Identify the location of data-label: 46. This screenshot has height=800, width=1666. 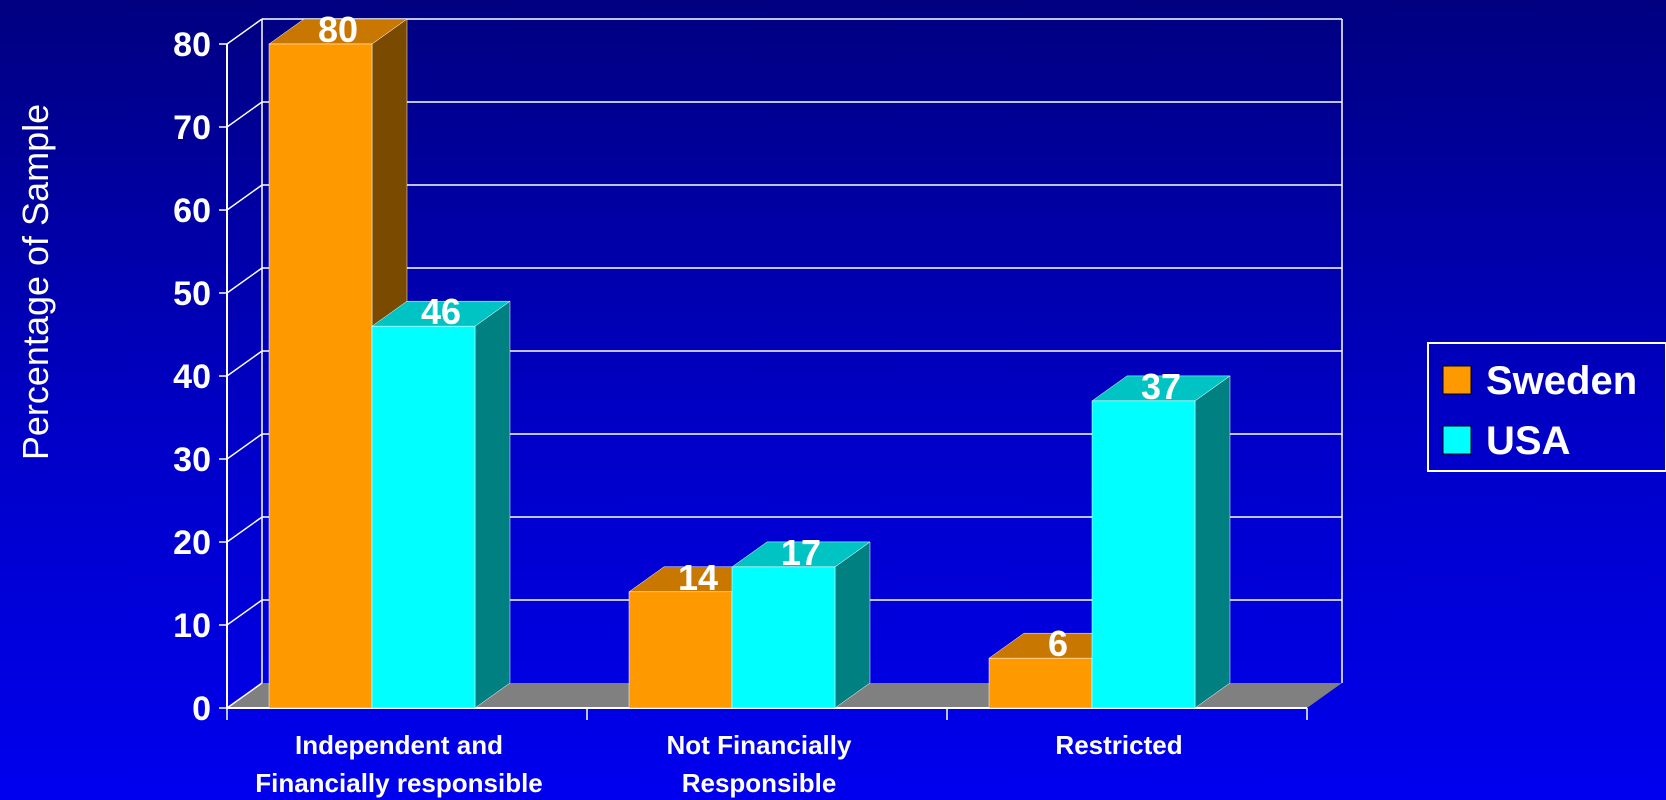
(441, 311).